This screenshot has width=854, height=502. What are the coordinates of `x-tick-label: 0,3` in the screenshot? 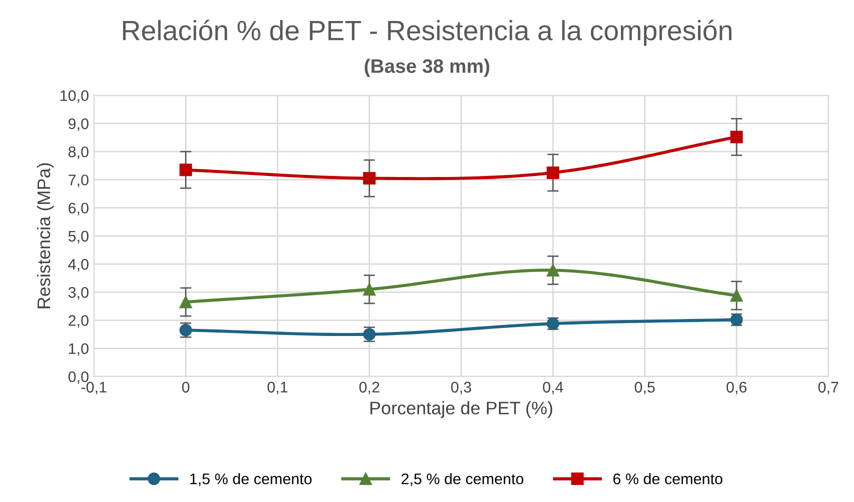 It's located at (461, 388).